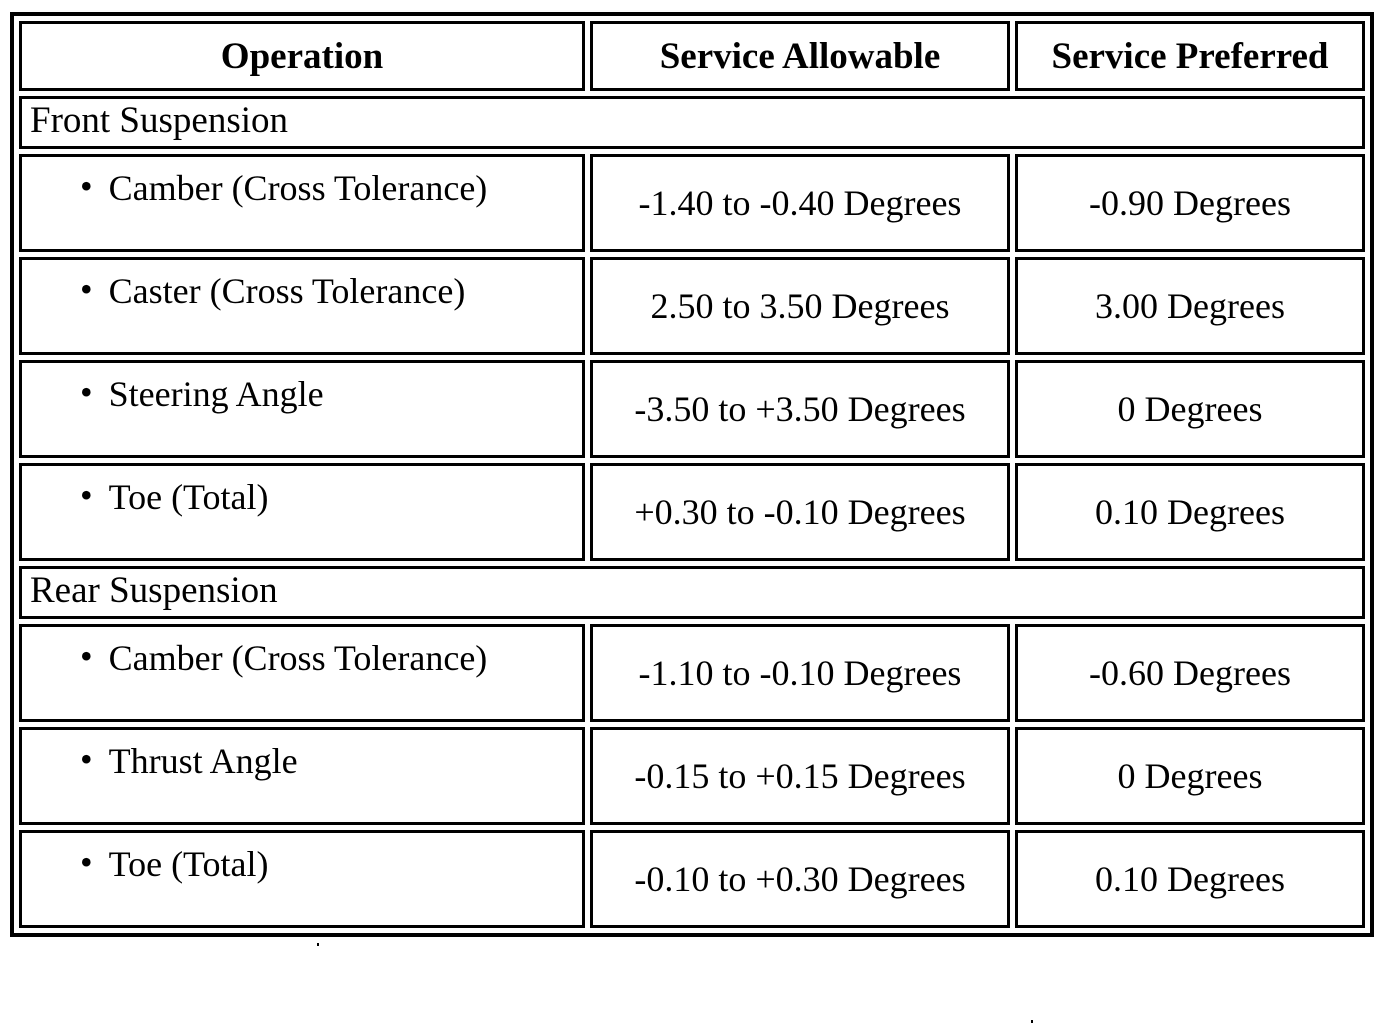 The image size is (1392, 1024). What do you see at coordinates (302, 776) in the screenshot?
I see `operation-cell: • Thrust Angle` at bounding box center [302, 776].